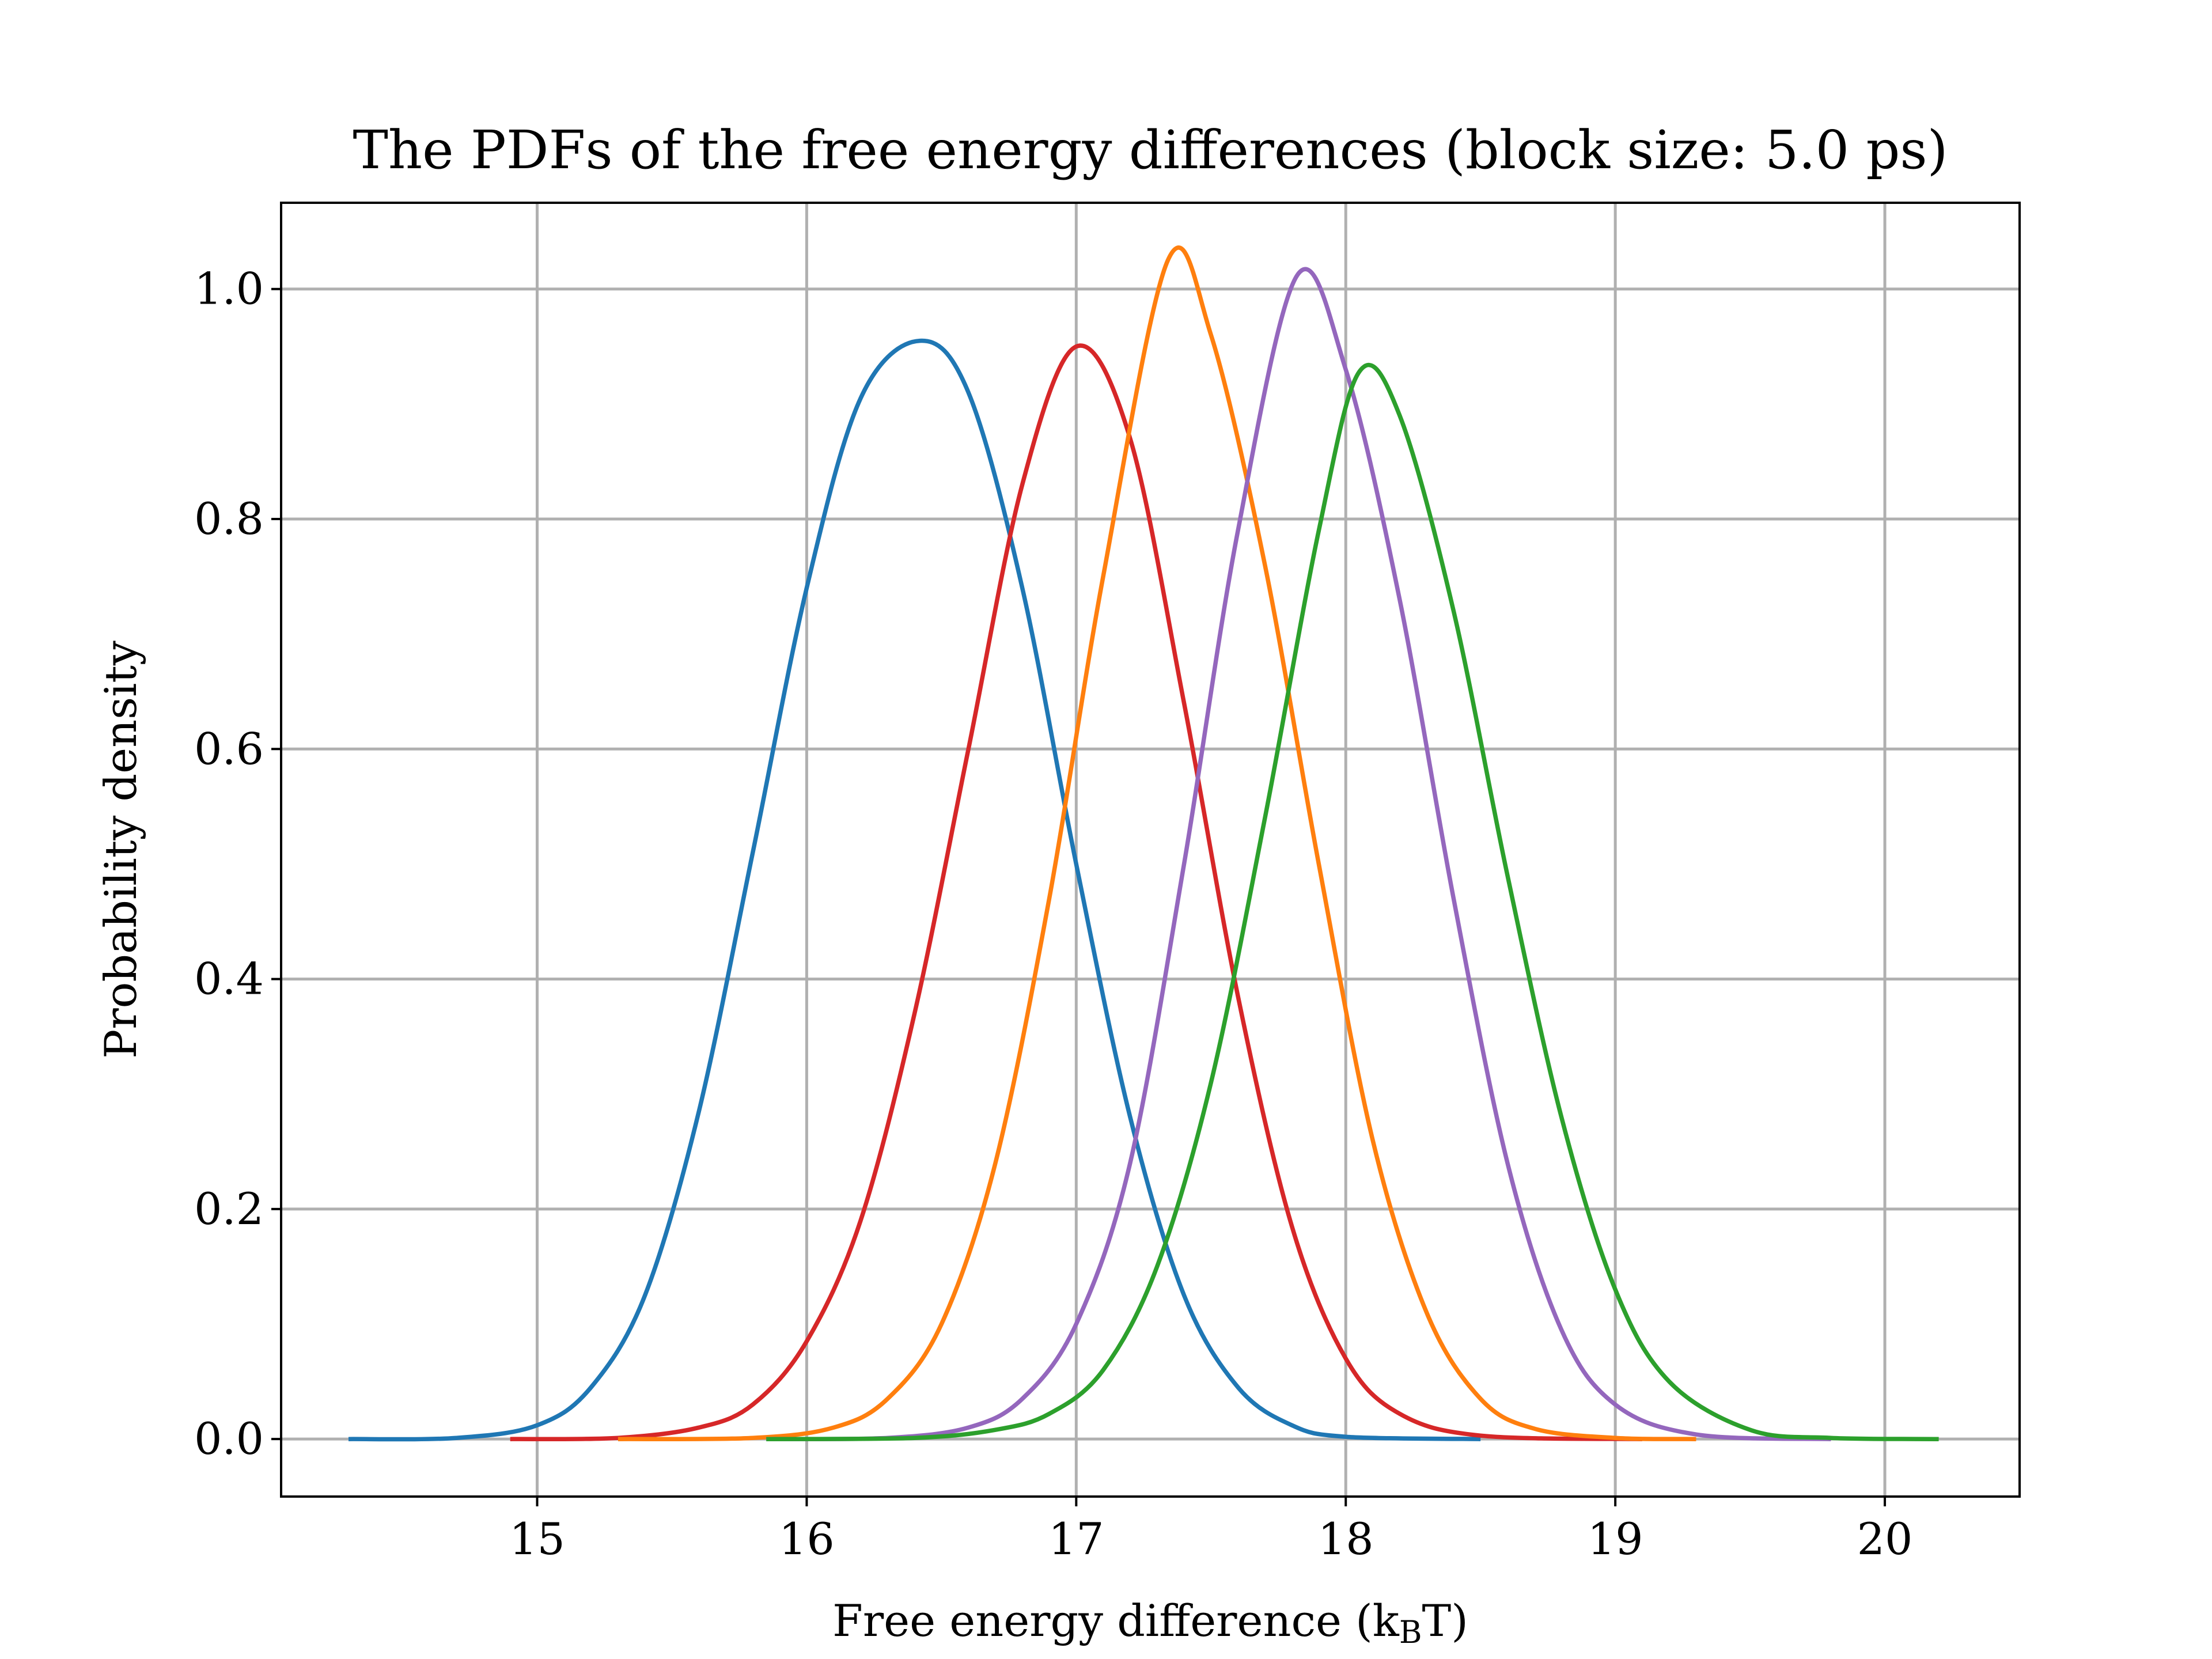  I want to click on x-tick-label: 16, so click(807, 1539).